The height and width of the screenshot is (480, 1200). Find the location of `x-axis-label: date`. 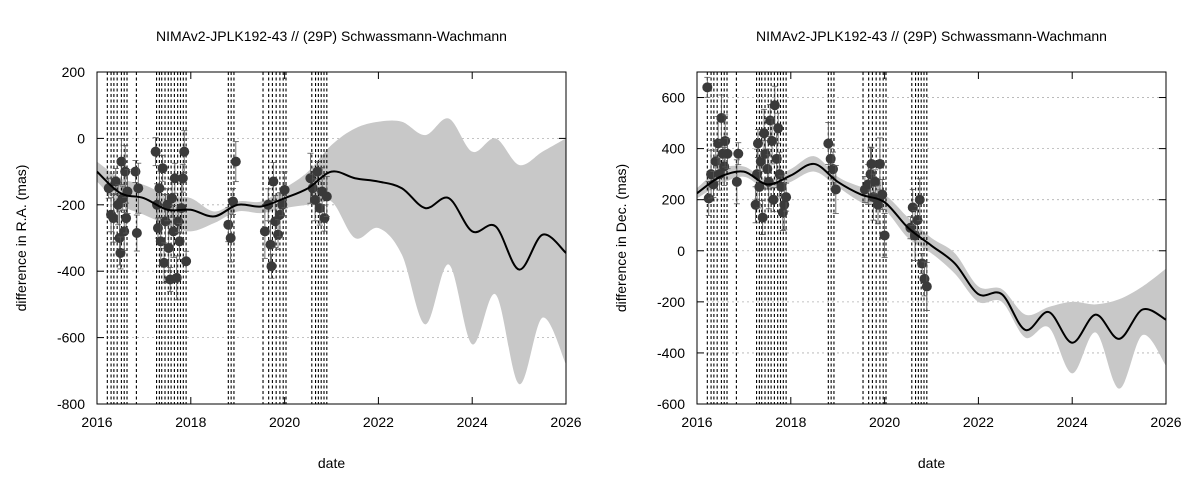

x-axis-label: date is located at coordinates (931, 463).